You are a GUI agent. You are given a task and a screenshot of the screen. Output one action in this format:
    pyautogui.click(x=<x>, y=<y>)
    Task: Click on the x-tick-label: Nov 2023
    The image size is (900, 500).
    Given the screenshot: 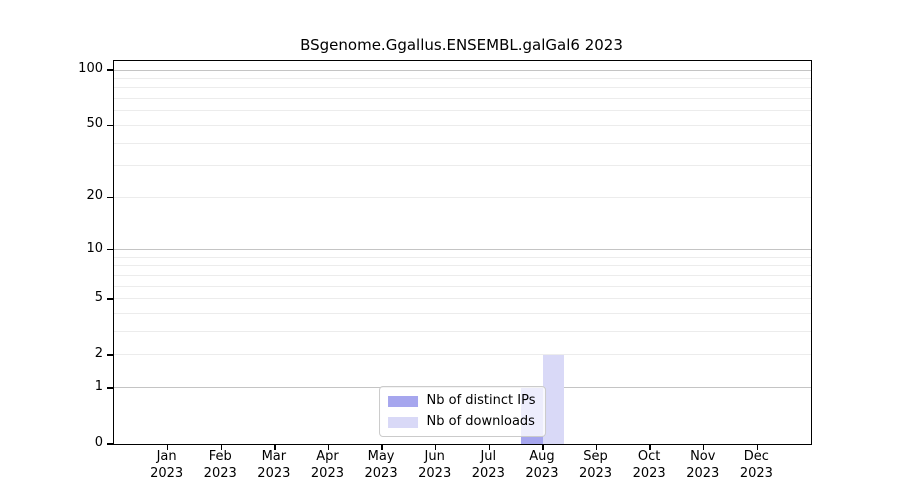 What is the action you would take?
    pyautogui.click(x=703, y=465)
    